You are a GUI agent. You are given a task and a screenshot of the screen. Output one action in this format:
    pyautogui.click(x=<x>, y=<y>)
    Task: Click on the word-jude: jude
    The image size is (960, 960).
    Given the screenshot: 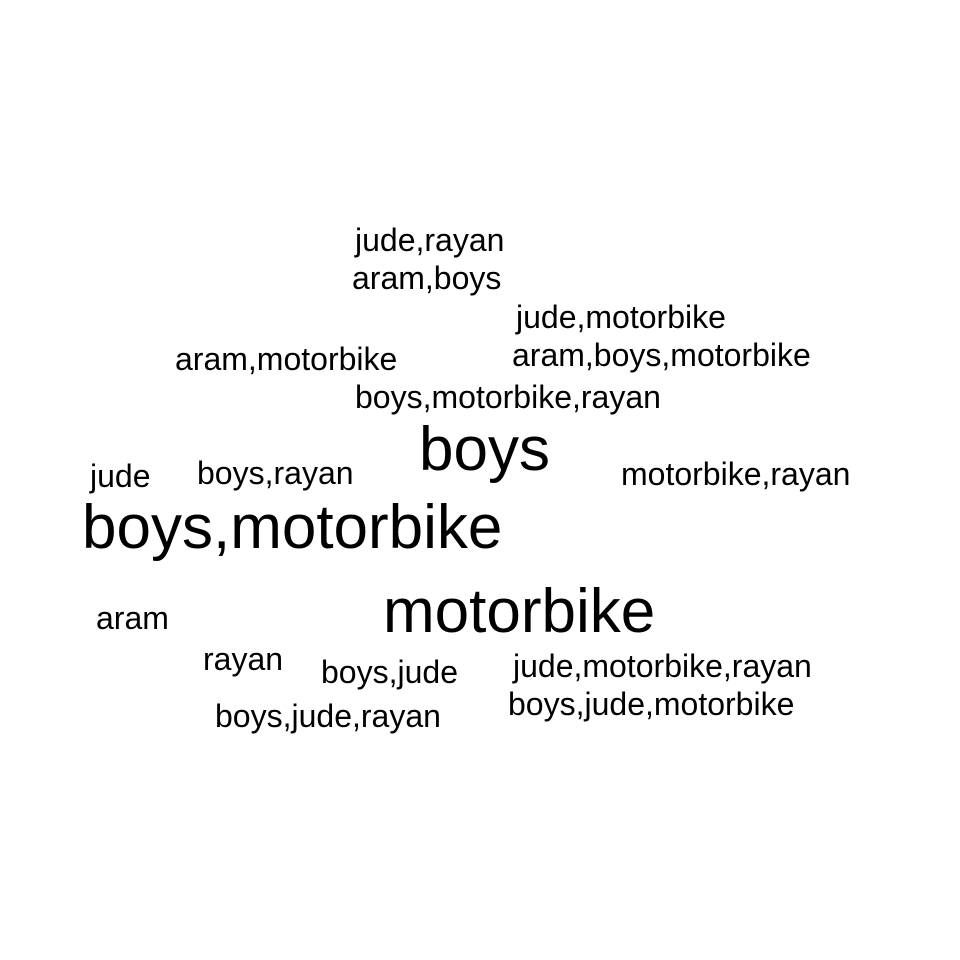 What is the action you would take?
    pyautogui.click(x=120, y=476)
    